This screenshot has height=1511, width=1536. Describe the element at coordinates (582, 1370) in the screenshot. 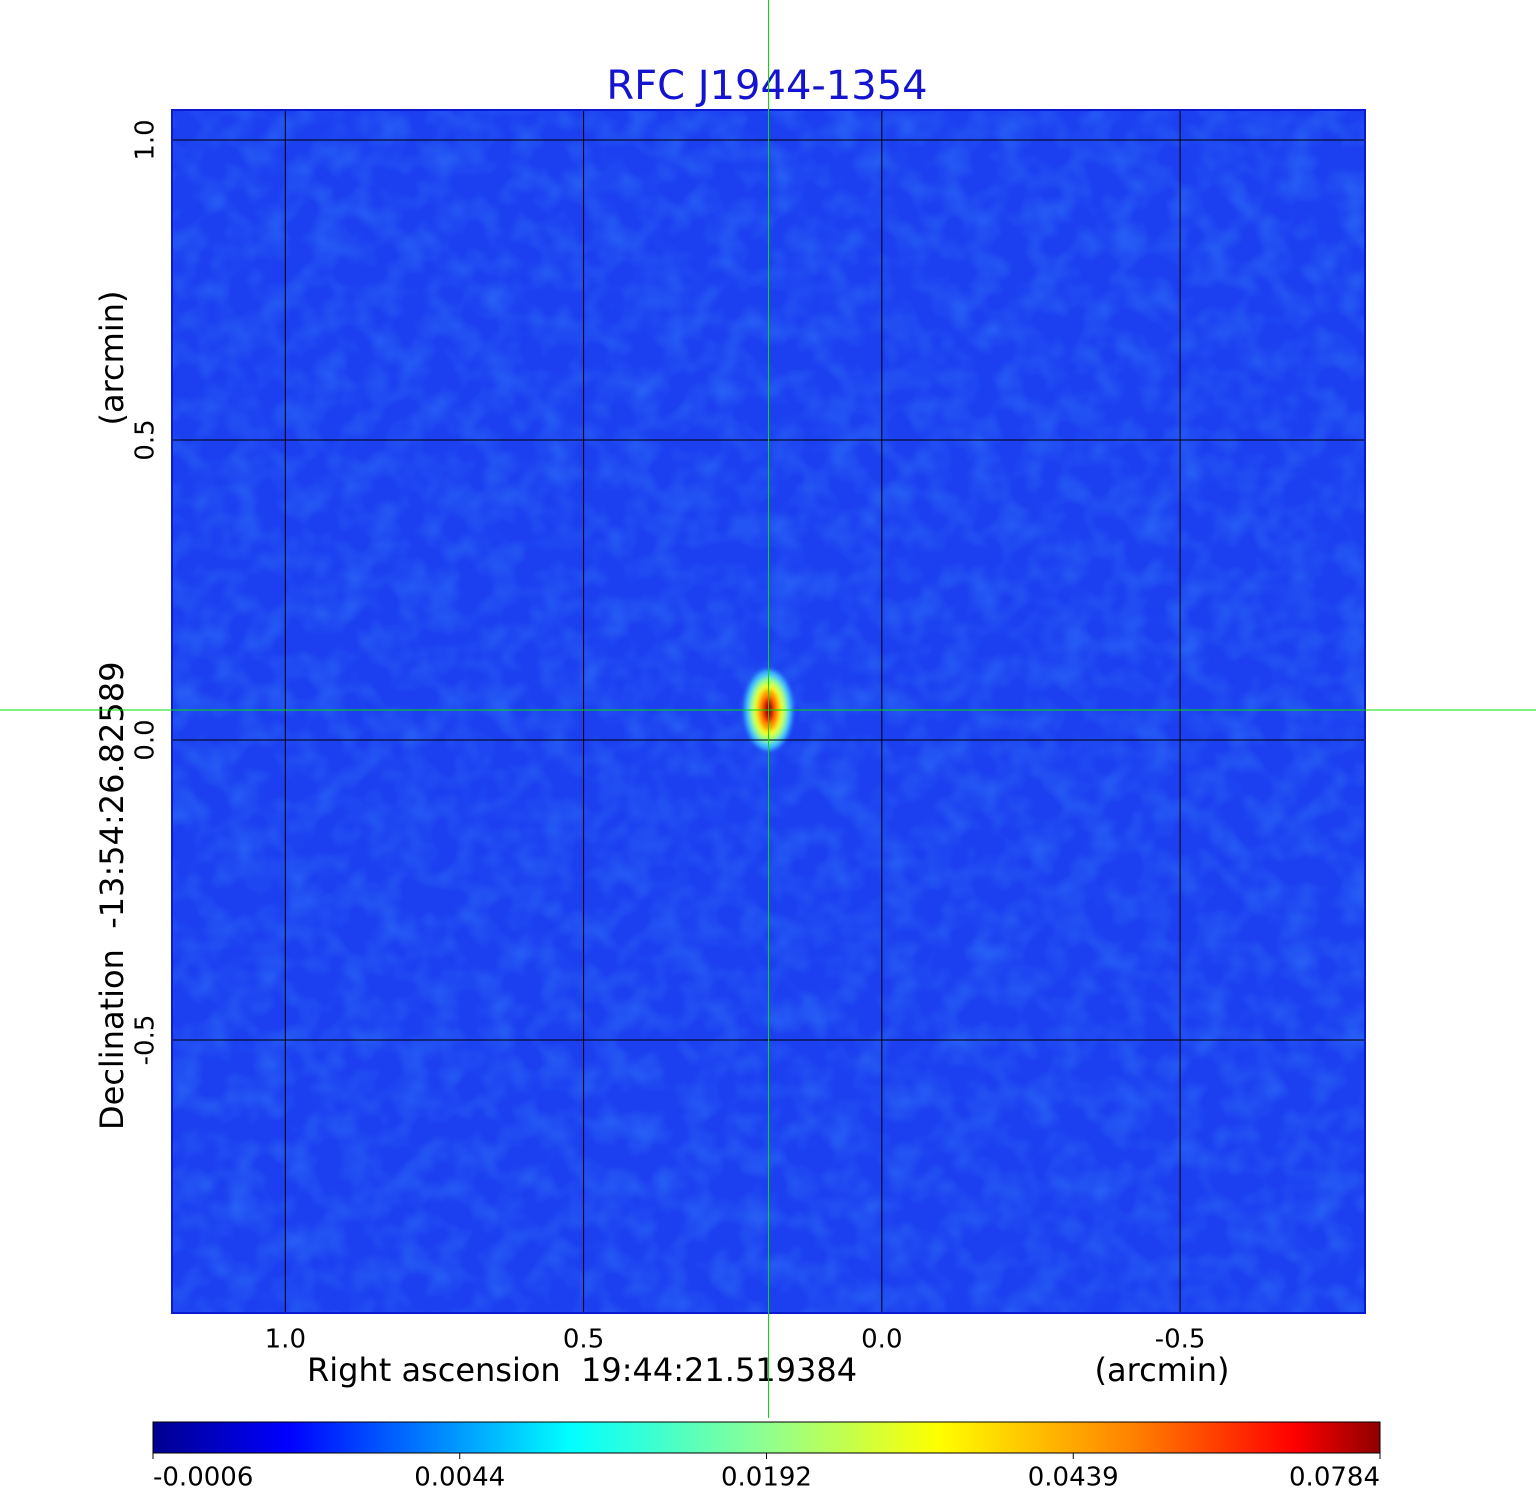

I see `x-axis-label: Right ascension 19:44:21.519384` at that location.